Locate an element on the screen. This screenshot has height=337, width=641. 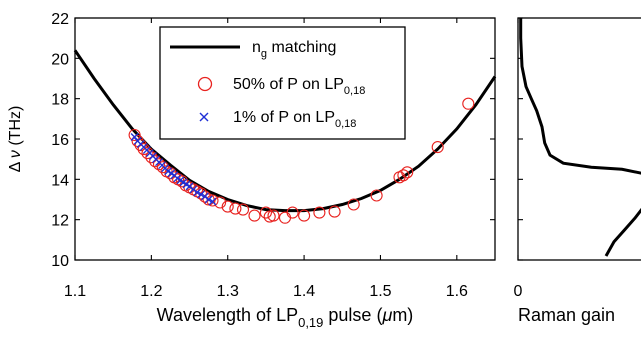
side-series-layer is located at coordinates (580, 137).